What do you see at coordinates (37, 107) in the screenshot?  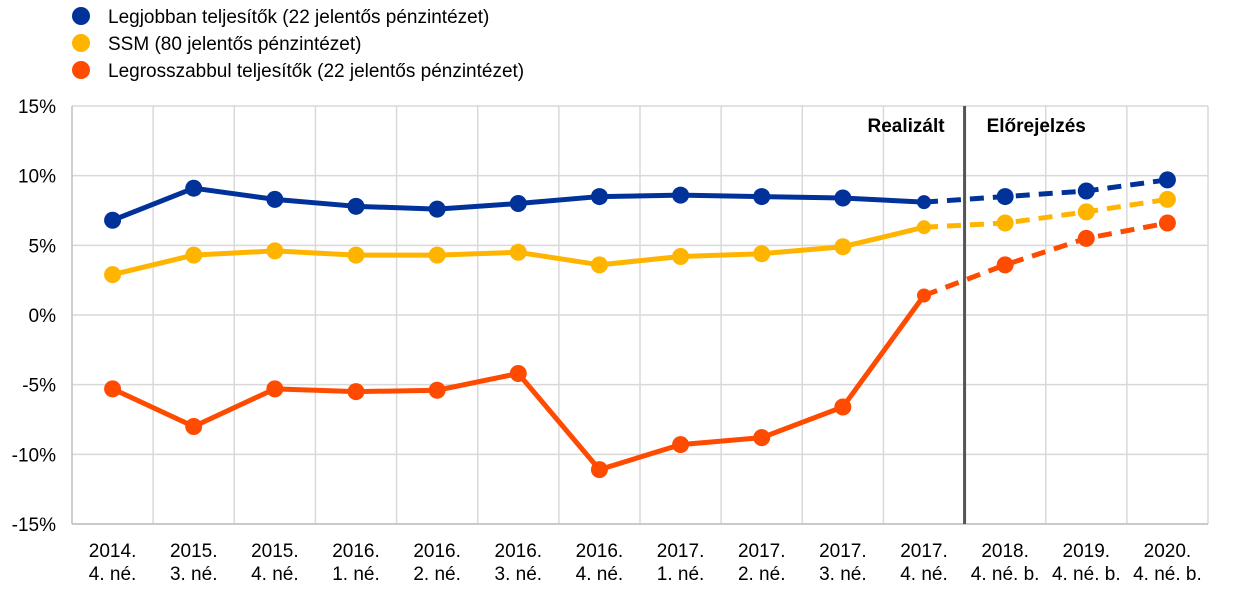 I see `y-tick-label: 15%` at bounding box center [37, 107].